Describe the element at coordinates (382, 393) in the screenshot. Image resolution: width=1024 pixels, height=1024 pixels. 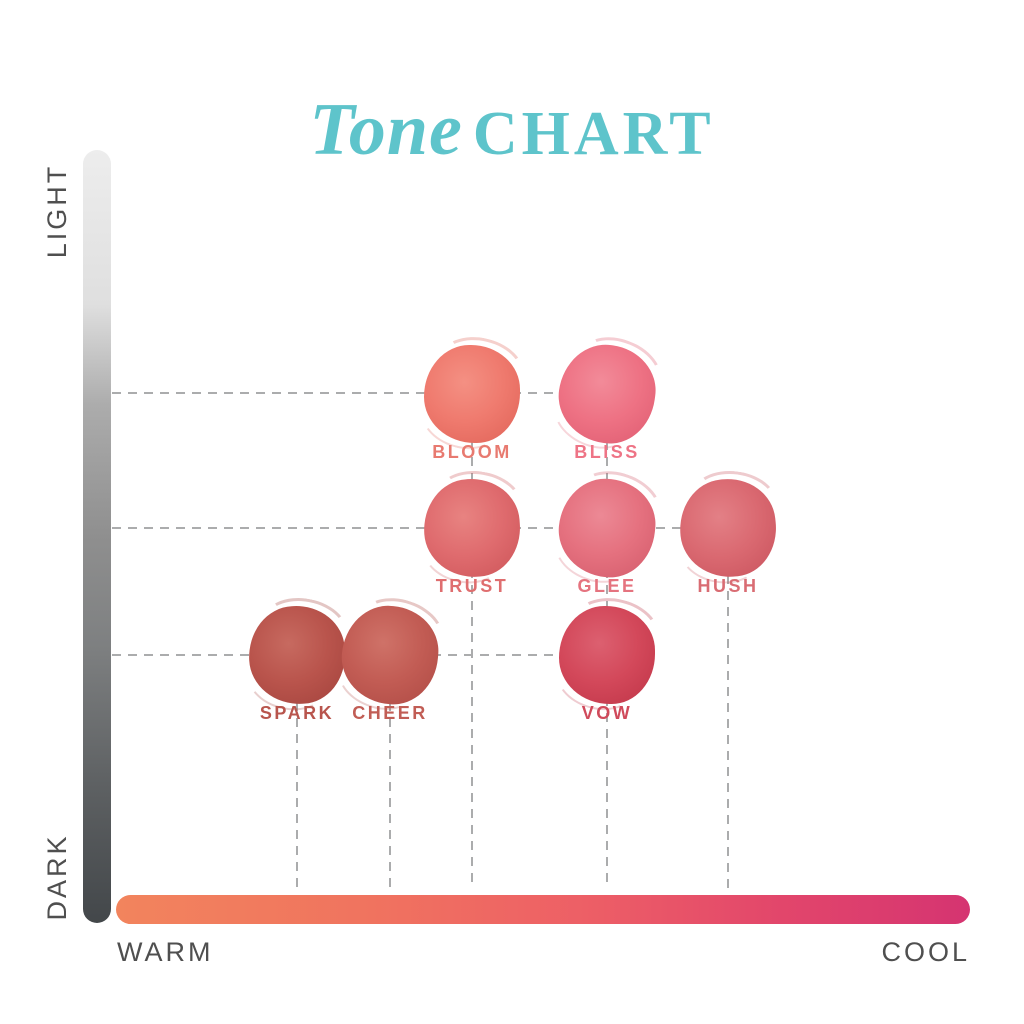
I see `guide-line-horizontal` at that location.